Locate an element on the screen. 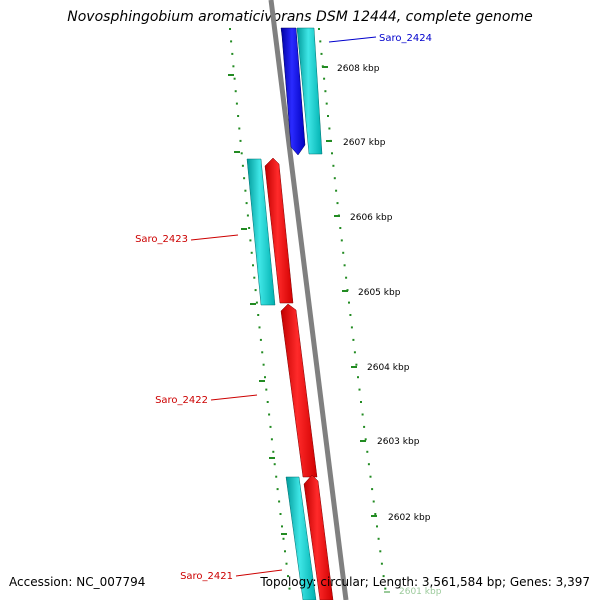 This screenshot has height=600, width=600. scale-tick: 2603 kbp is located at coordinates (390, 442).